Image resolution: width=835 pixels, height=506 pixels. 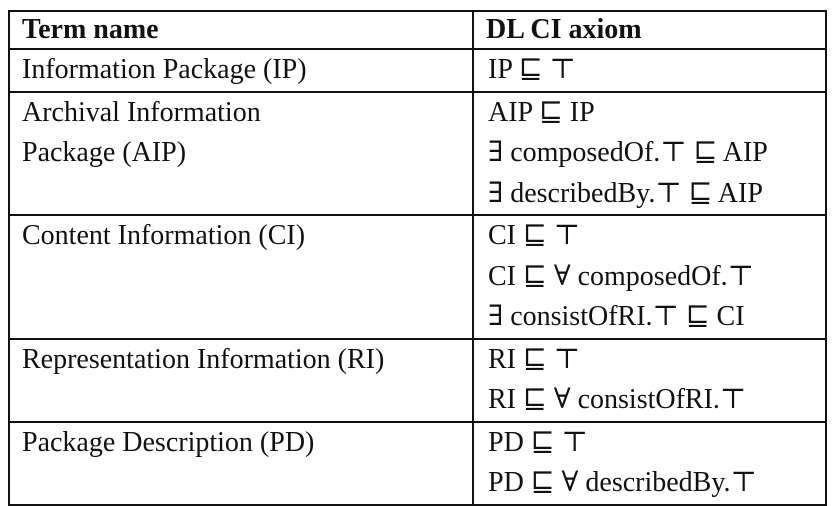 What do you see at coordinates (621, 276) in the screenshot?
I see `axiom-line: CI ⊑ ∀ composedOf.⊤` at bounding box center [621, 276].